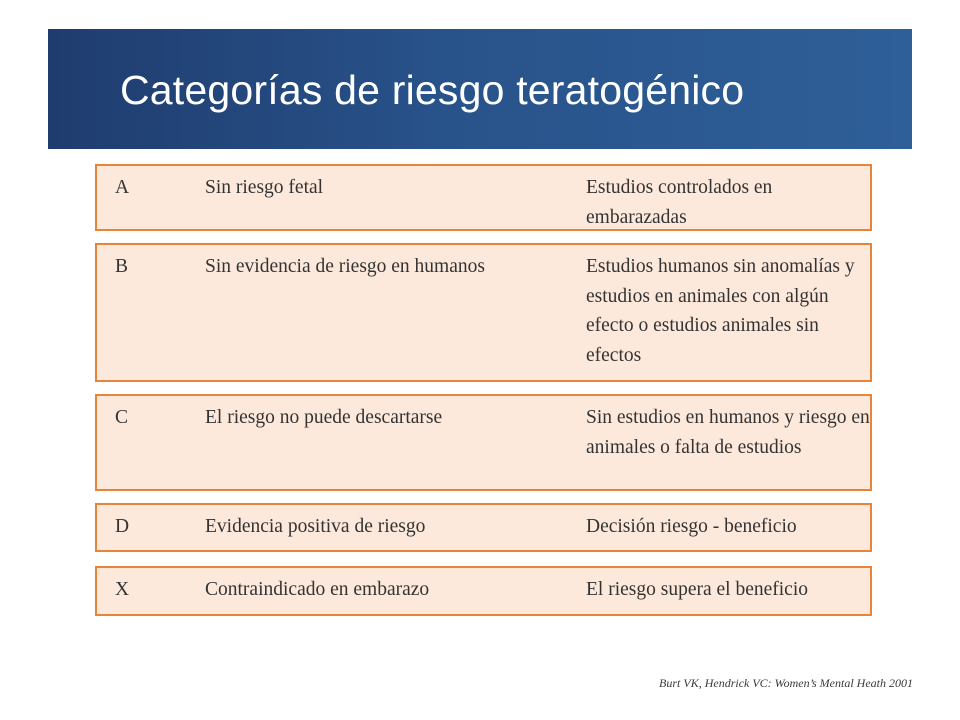  Describe the element at coordinates (679, 202) in the screenshot. I see `category-description: Estudios controlados en embarazadas` at that location.